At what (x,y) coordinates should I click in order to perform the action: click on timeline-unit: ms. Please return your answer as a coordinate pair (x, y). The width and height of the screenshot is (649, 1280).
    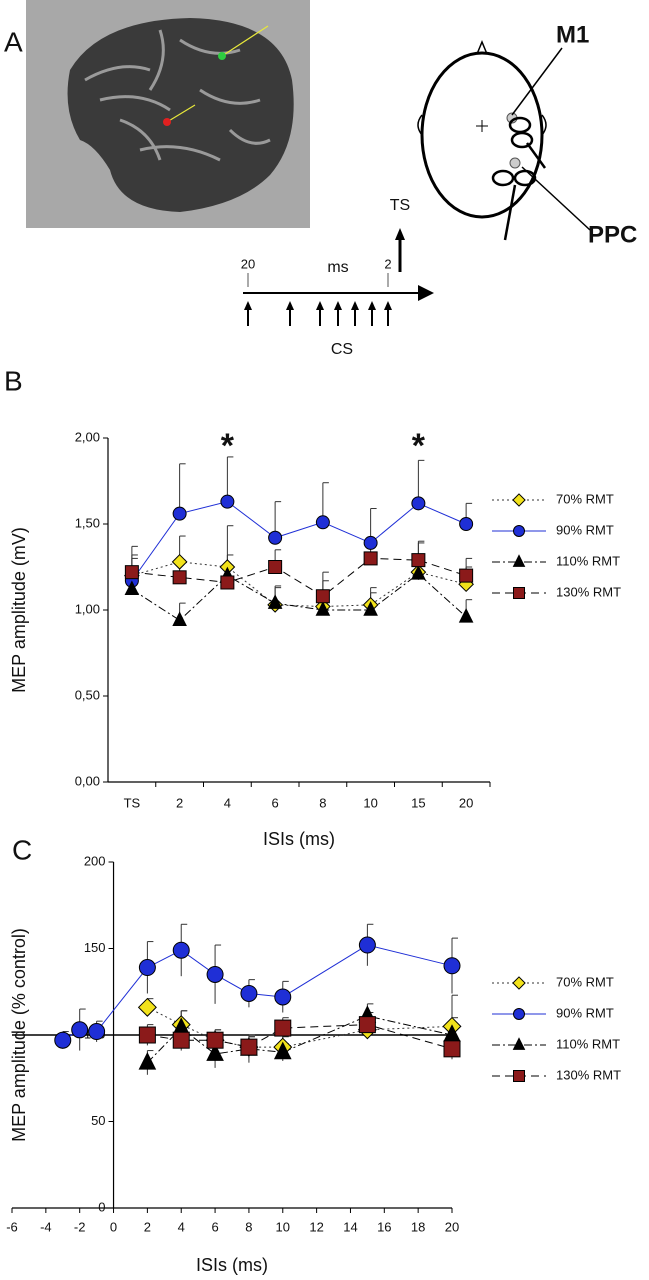
    Looking at the image, I should click on (337, 267).